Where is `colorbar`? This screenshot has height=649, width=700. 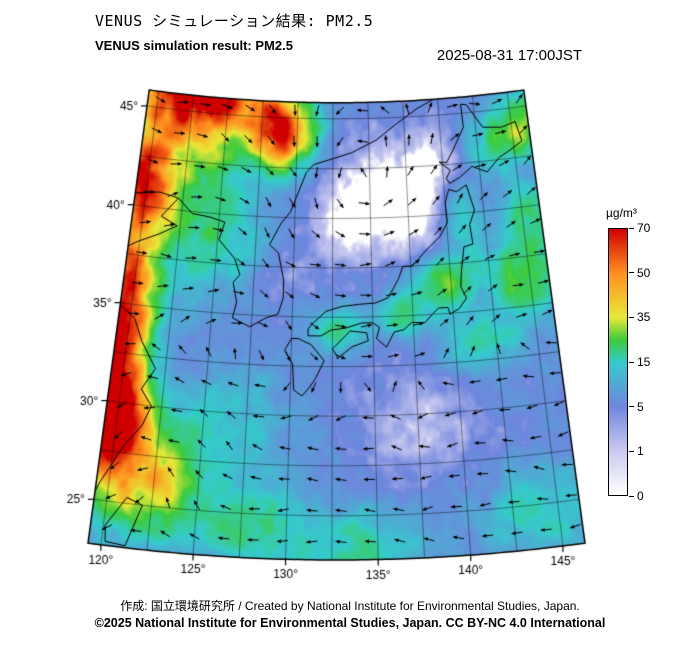 colorbar is located at coordinates (618, 362).